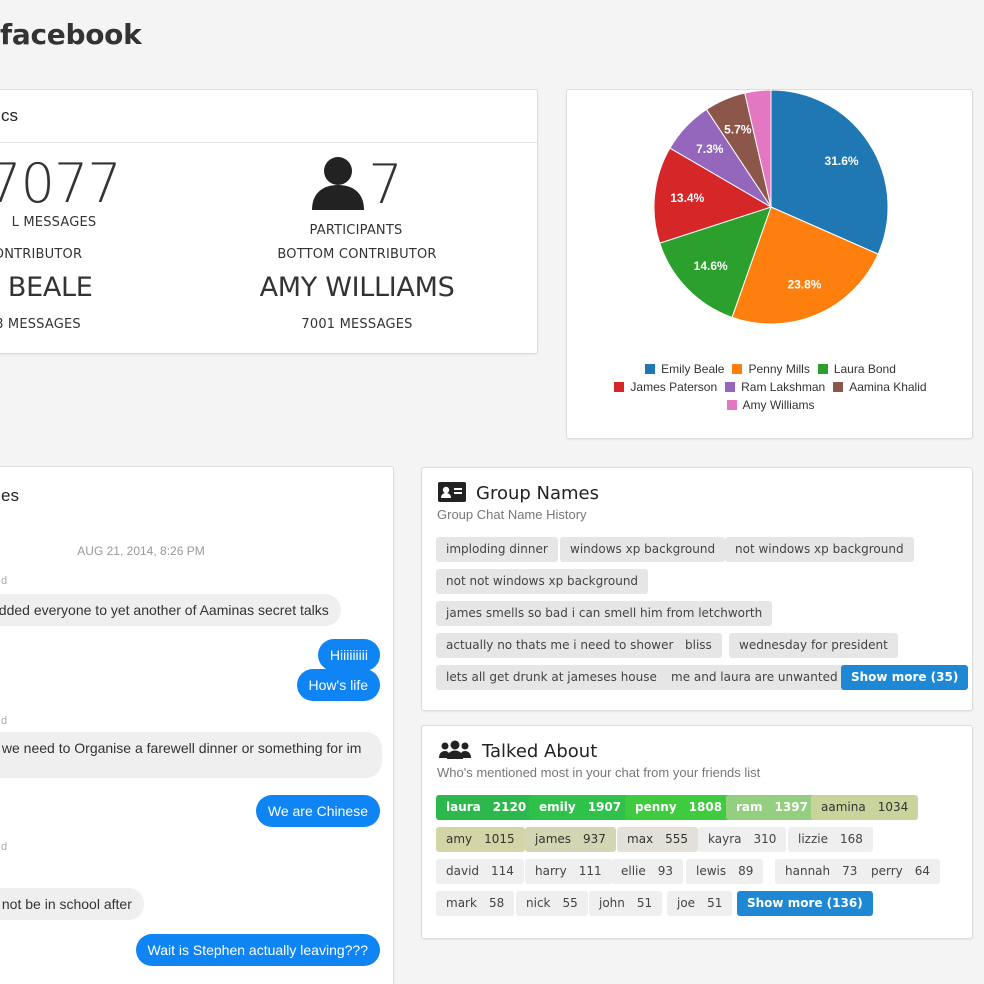 Image resolution: width=984 pixels, height=984 pixels. Describe the element at coordinates (893, 807) in the screenshot. I see `mention-count: 1034` at that location.